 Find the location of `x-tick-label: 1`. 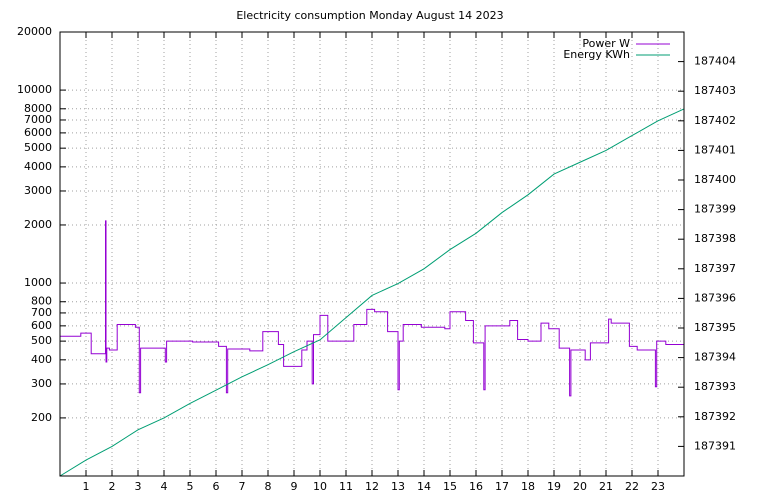

x-tick-label: 1 is located at coordinates (86, 486).